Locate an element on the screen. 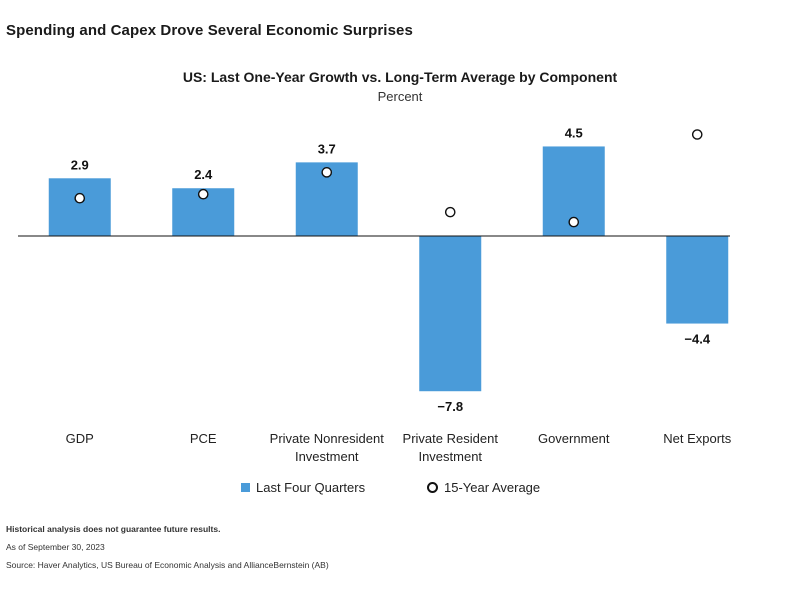 The image size is (800, 598). category-label-line: PCE is located at coordinates (203, 438).